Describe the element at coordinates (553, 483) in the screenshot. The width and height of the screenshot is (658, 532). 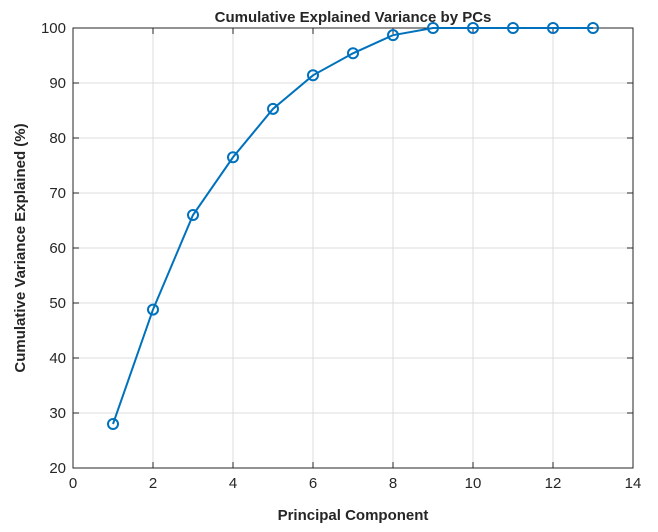
I see `x-tick-label: 12` at that location.